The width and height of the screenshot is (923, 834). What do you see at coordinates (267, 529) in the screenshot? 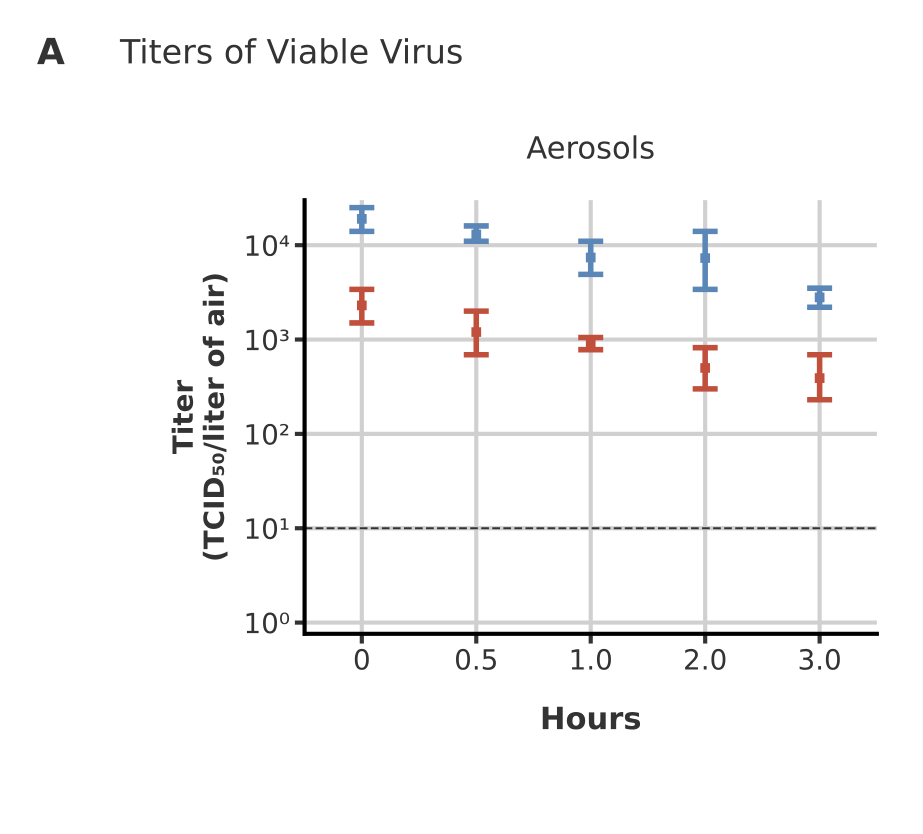
I see `y-tick-label: 10¹` at bounding box center [267, 529].